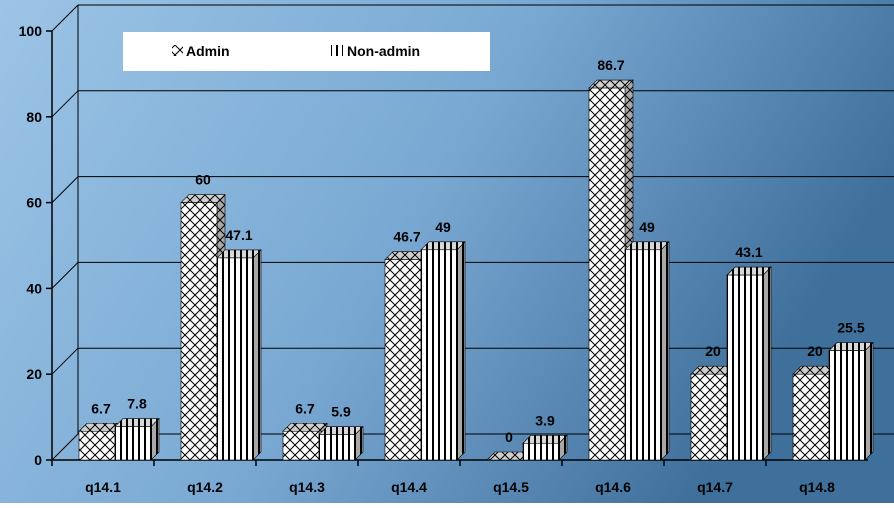  What do you see at coordinates (137, 404) in the screenshot?
I see `data-label-non-admin-q14.1: 7.8` at bounding box center [137, 404].